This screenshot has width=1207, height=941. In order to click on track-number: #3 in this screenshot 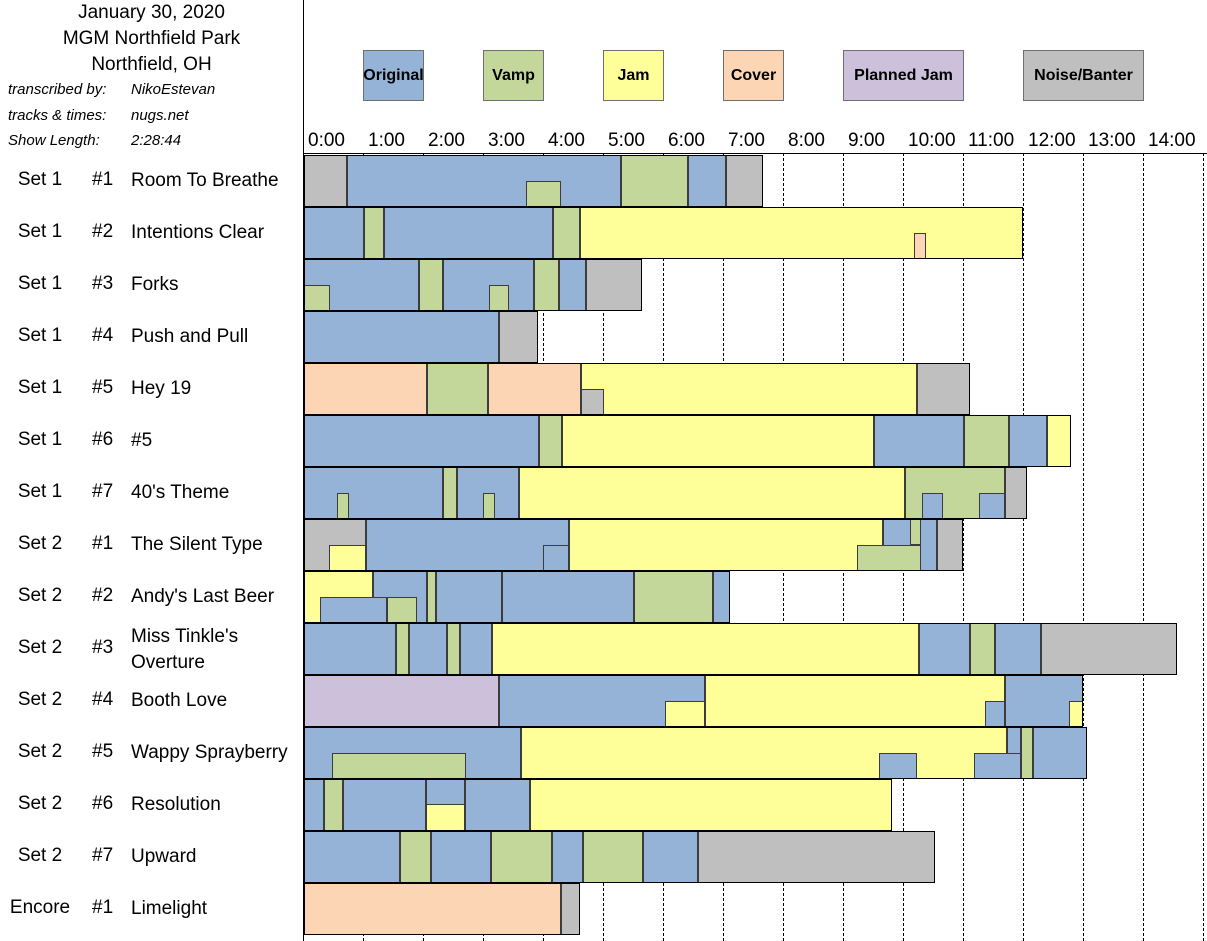, I will do `click(103, 283)`.